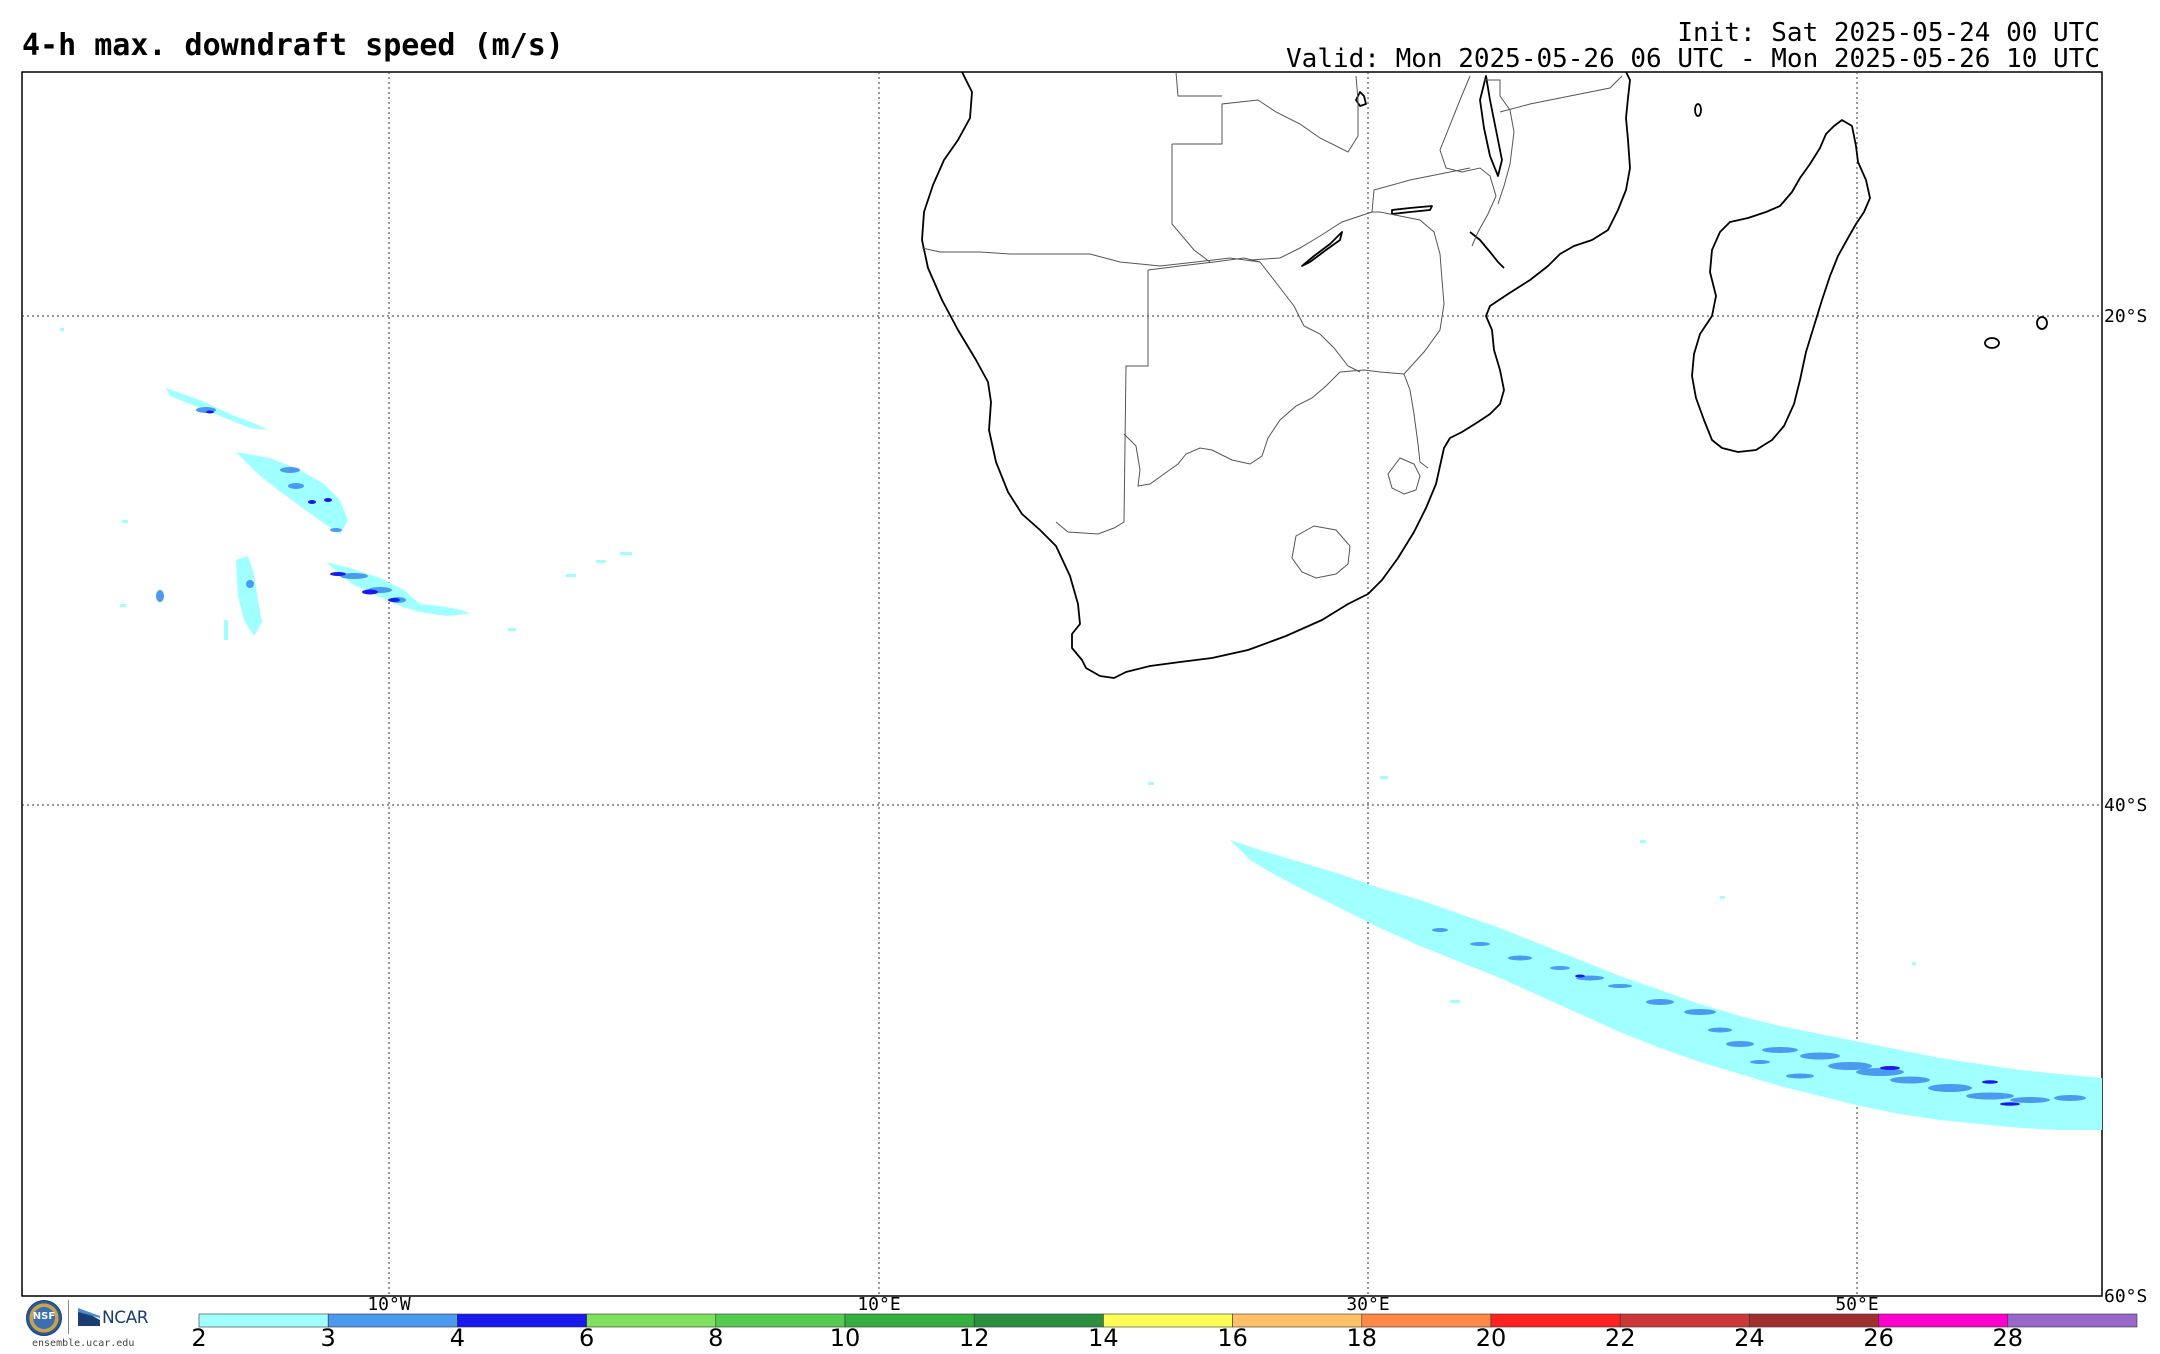  Describe the element at coordinates (1204, 264) in the screenshot. I see `border-caprivi` at that location.